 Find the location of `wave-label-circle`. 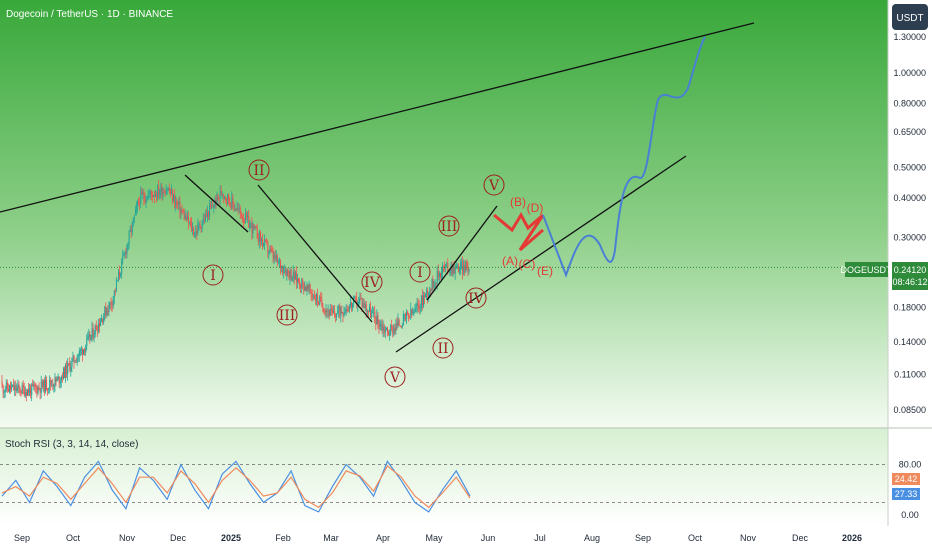

wave-label-circle is located at coordinates (287, 315).